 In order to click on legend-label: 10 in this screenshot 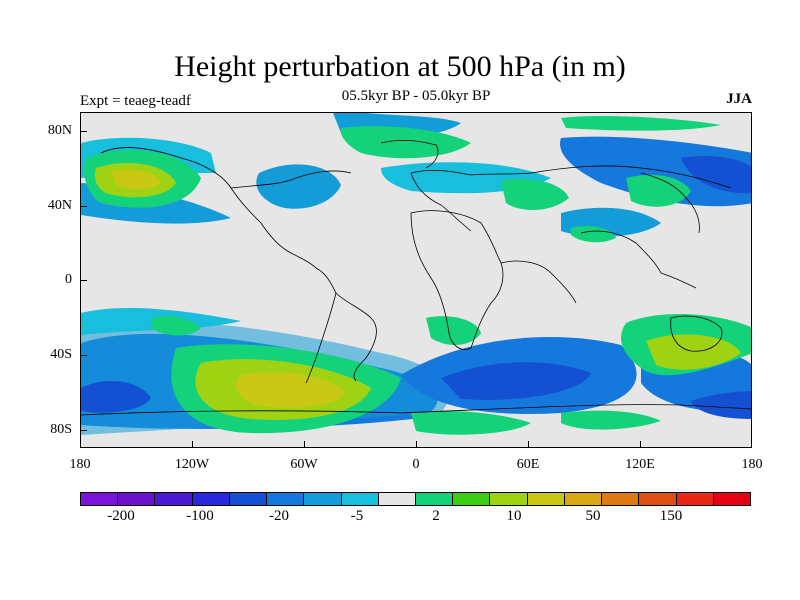, I will do `click(514, 516)`.